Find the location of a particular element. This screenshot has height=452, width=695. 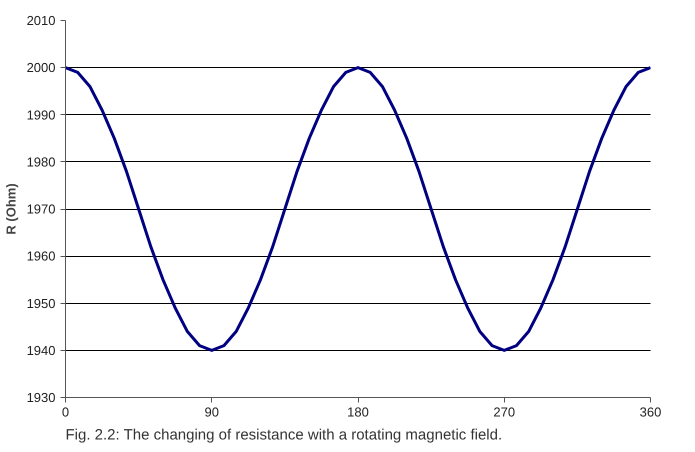

y-tick-label: 1960 is located at coordinates (41, 256).